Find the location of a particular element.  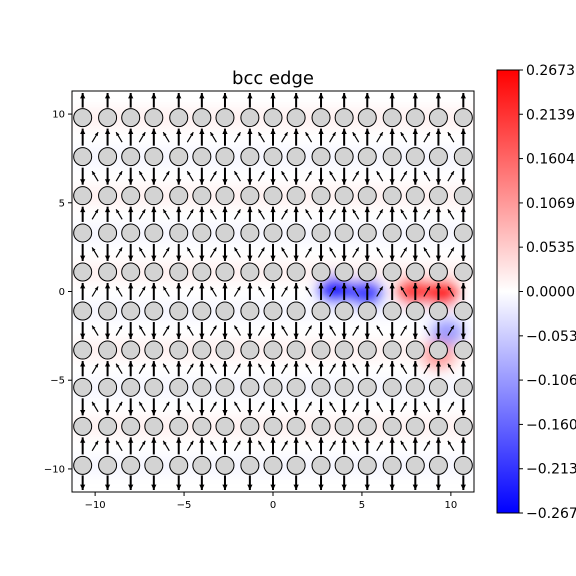

colorbar-tick-label: 0.1069 is located at coordinates (550, 204).